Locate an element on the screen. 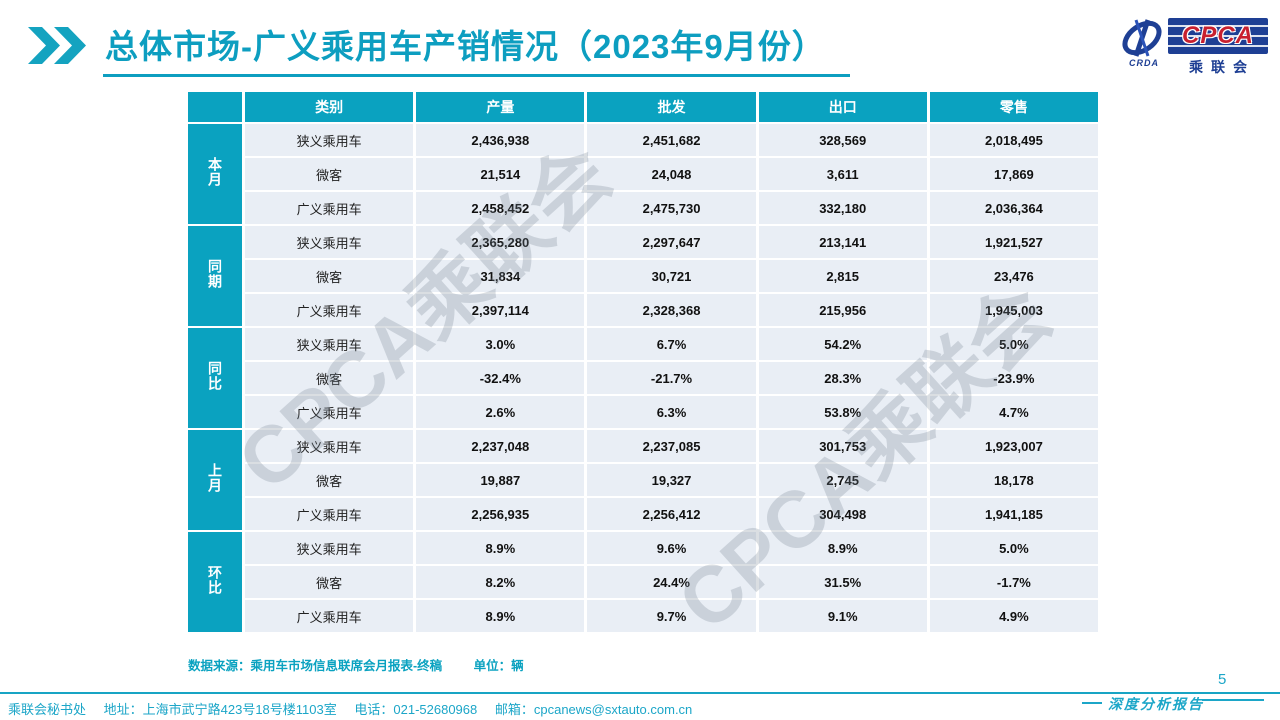  column-header: 零售 is located at coordinates (1013, 107).